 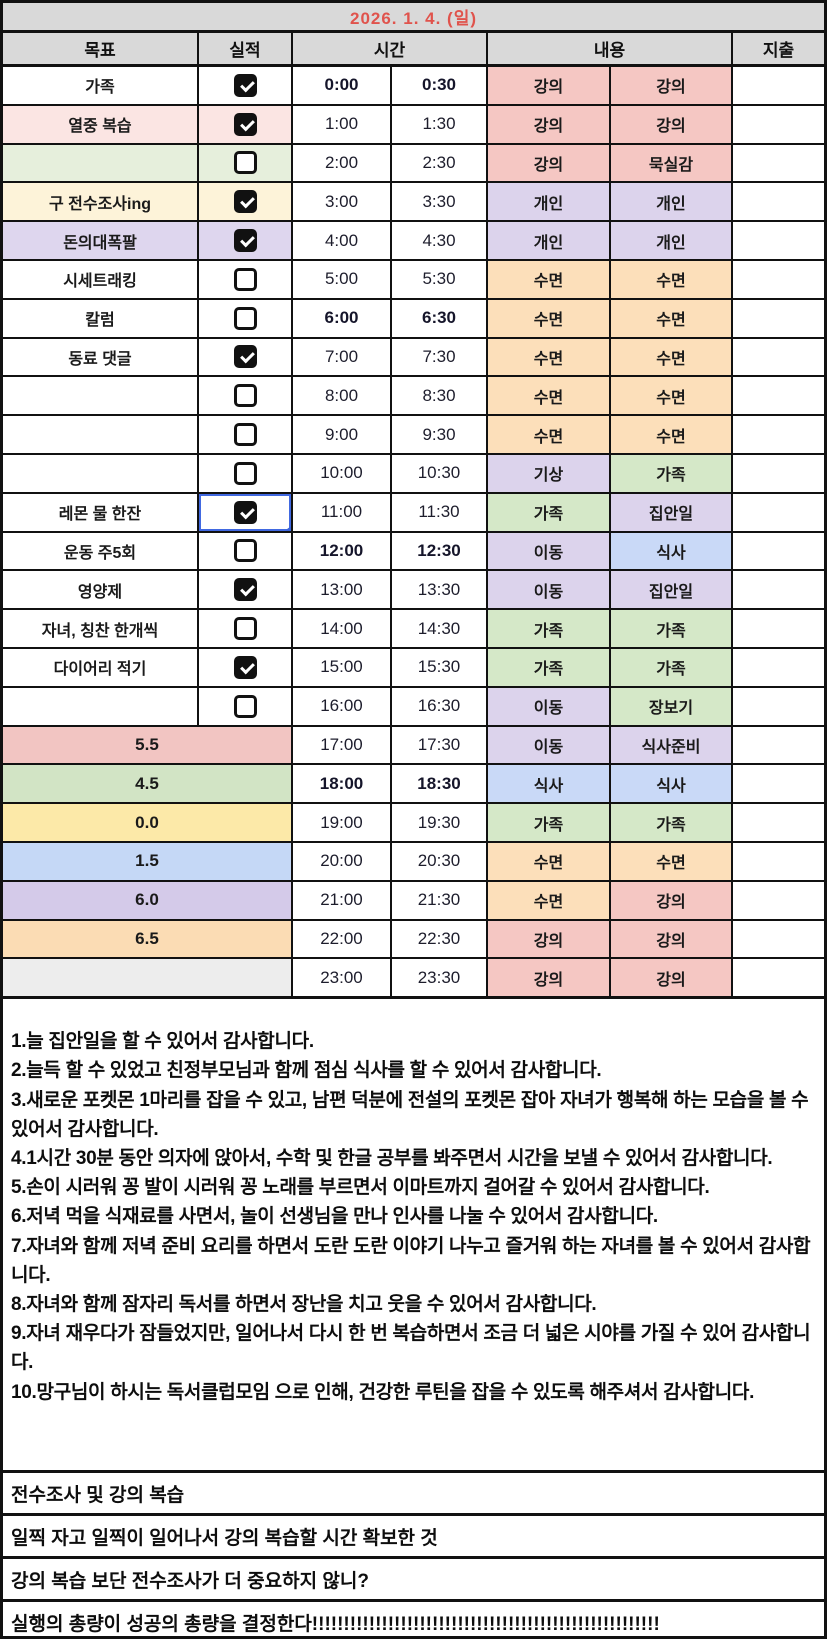 I want to click on time-cell: 16:30, so click(x=440, y=706).